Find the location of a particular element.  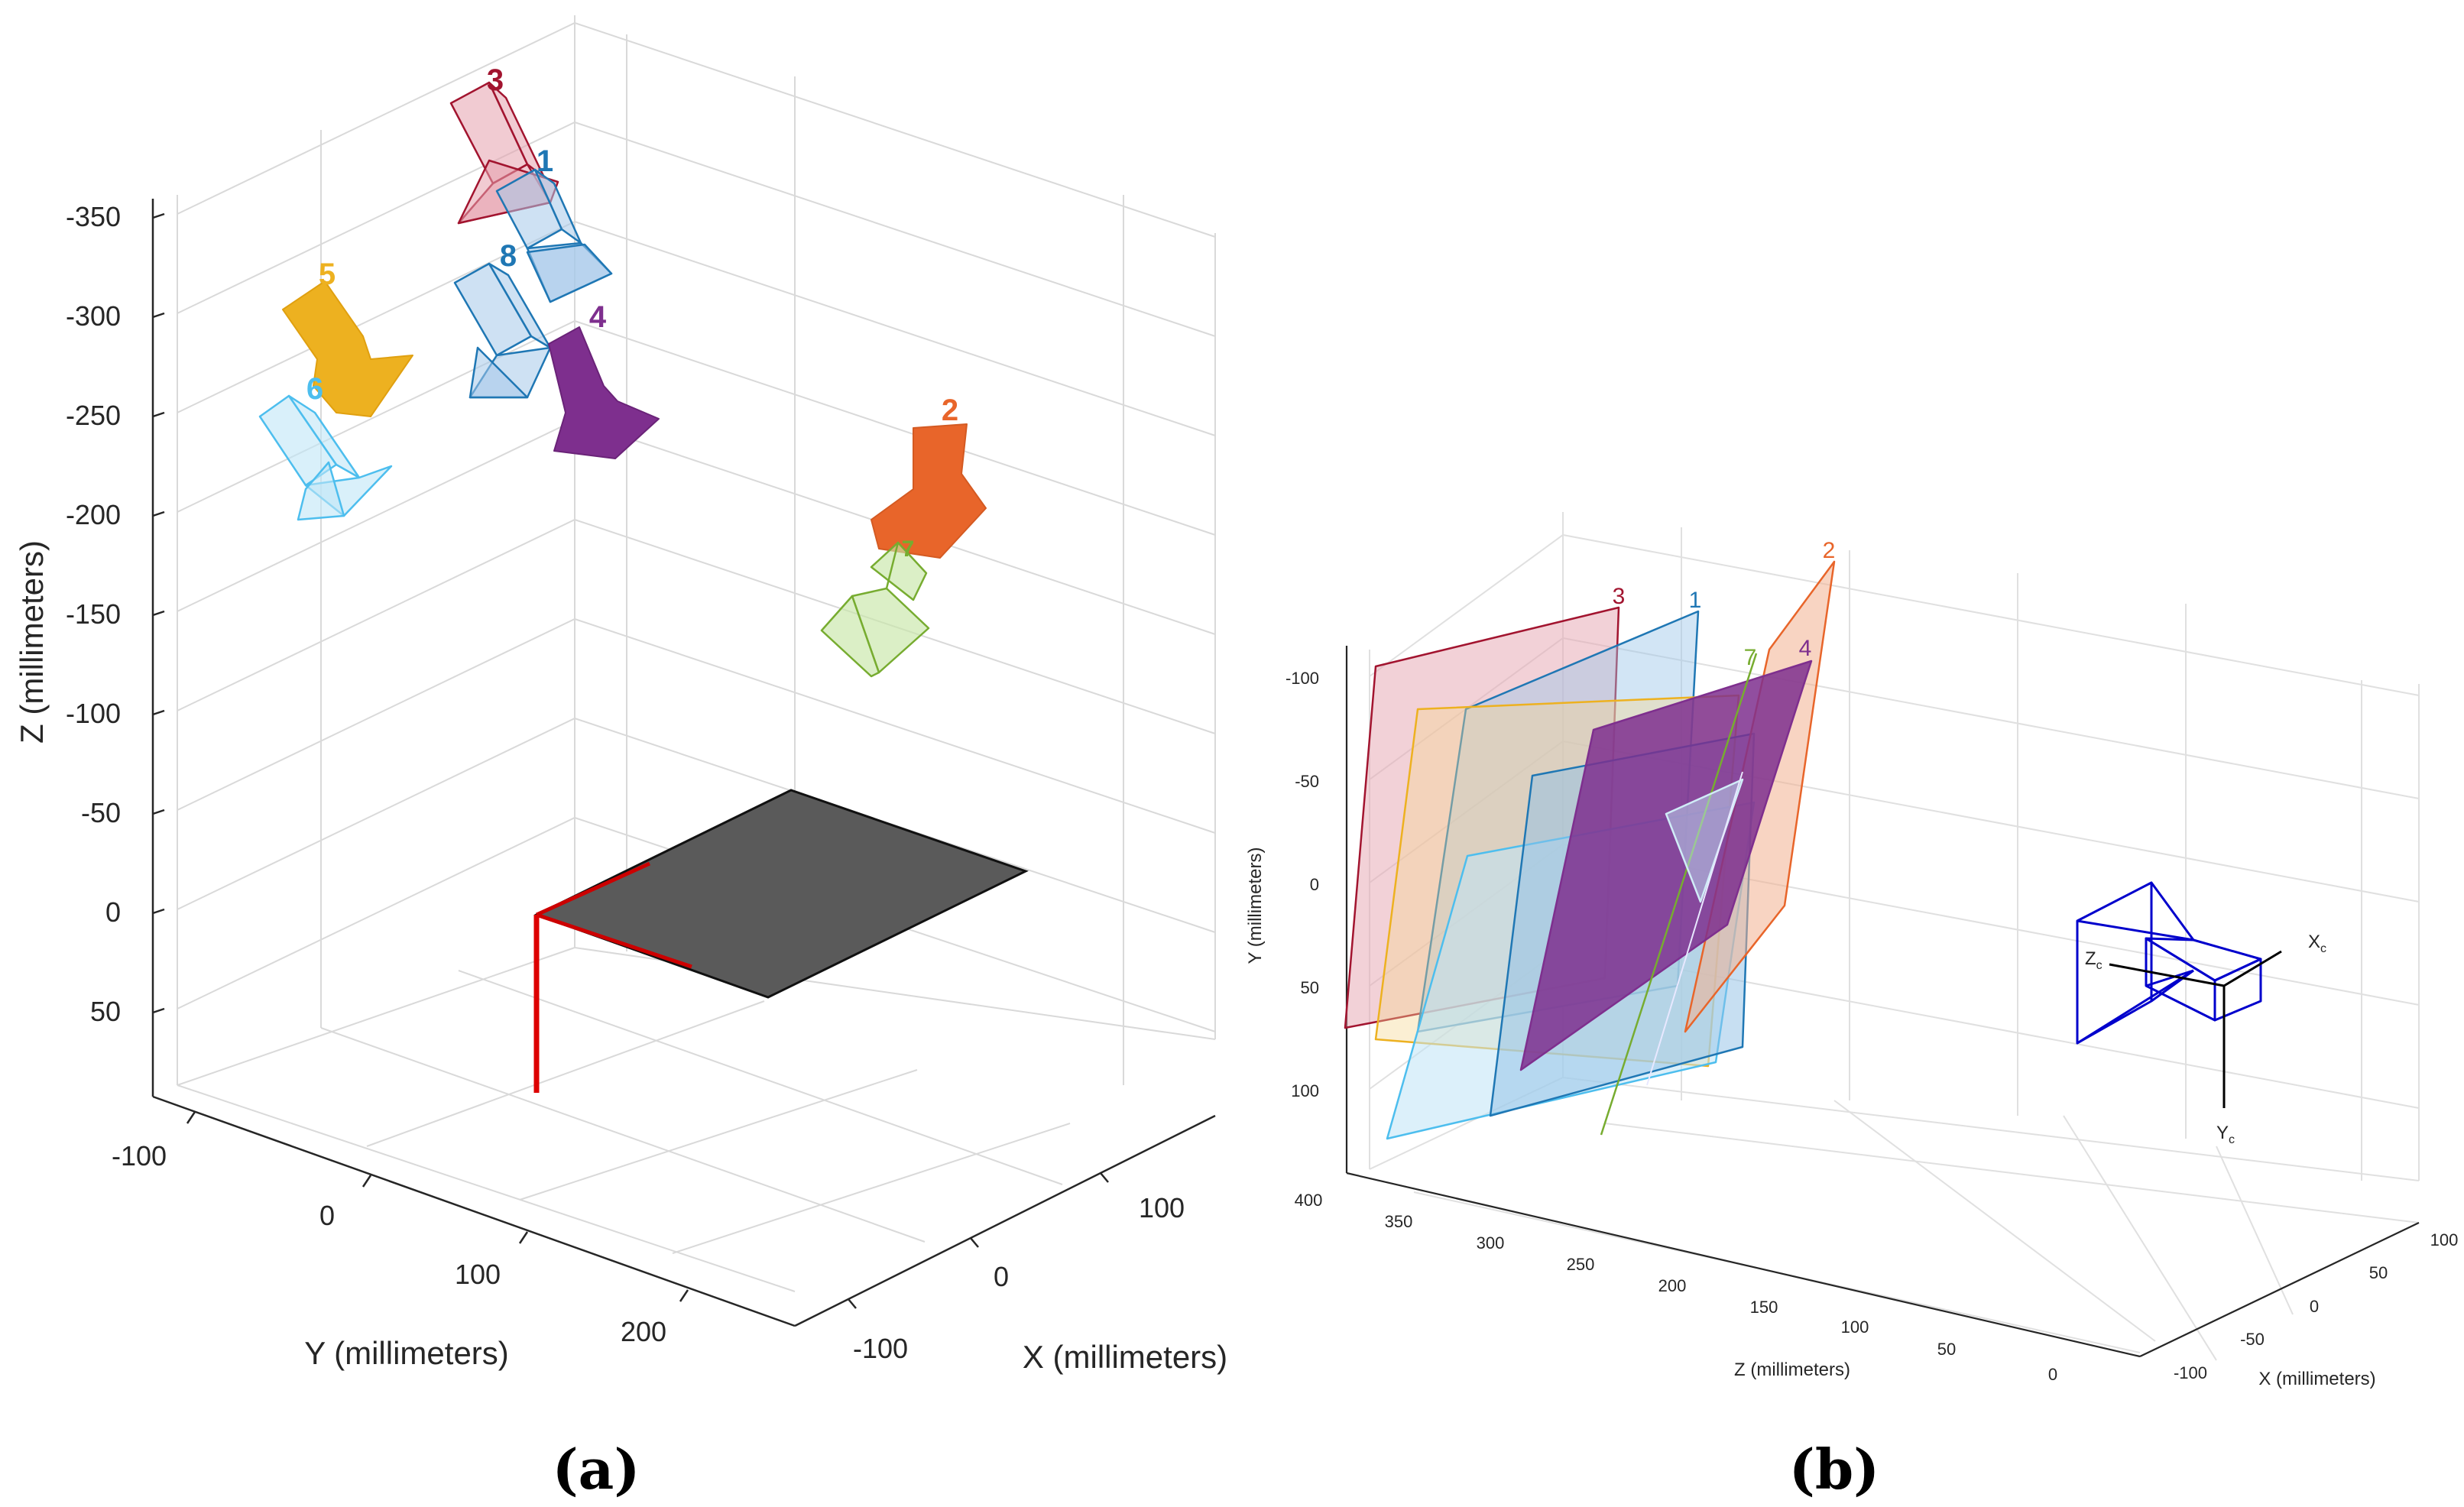

panel-b-zlabel: Z (millimeters) is located at coordinates (1792, 1370).